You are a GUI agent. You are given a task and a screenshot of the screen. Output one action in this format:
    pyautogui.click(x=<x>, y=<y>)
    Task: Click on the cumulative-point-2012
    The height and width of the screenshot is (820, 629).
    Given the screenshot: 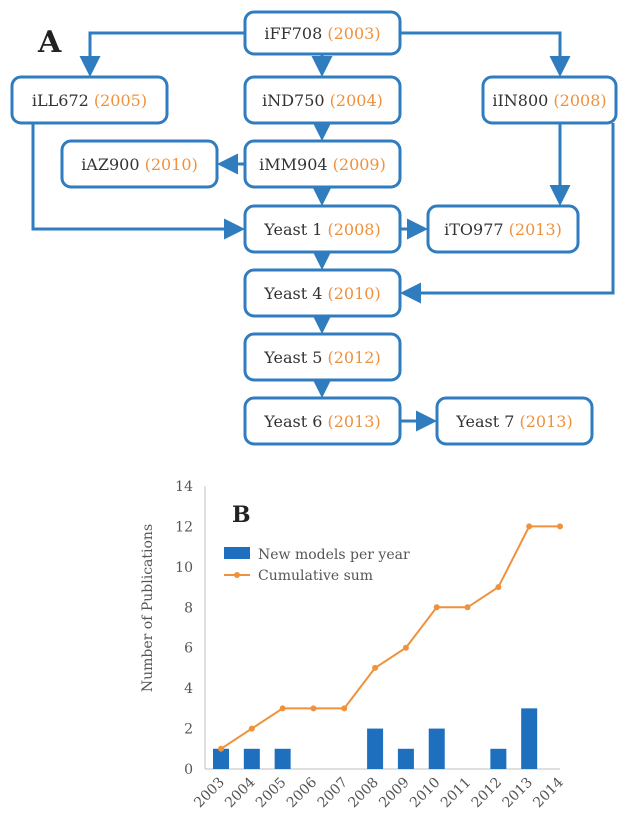 What is the action you would take?
    pyautogui.click(x=498, y=587)
    